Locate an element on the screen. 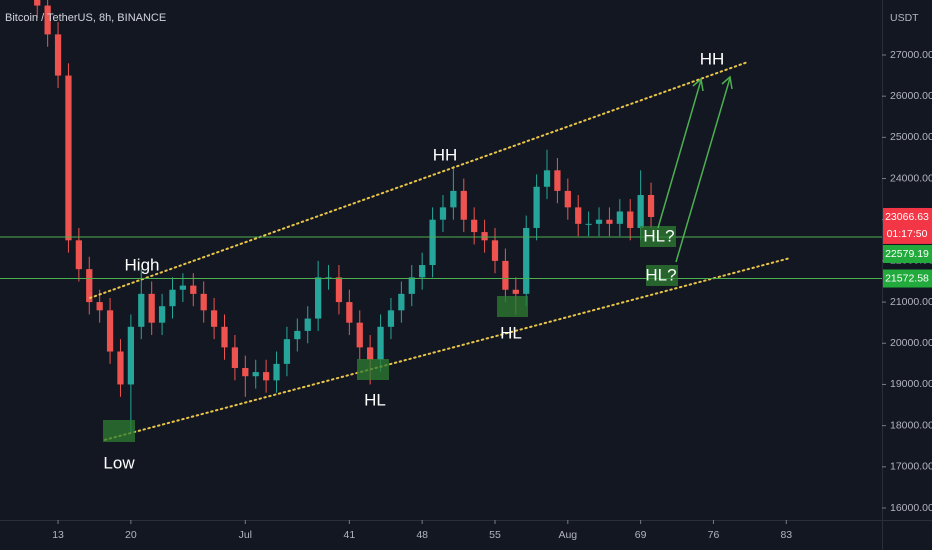 The width and height of the screenshot is (932, 550). price-label: 23066.63 is located at coordinates (907, 217).